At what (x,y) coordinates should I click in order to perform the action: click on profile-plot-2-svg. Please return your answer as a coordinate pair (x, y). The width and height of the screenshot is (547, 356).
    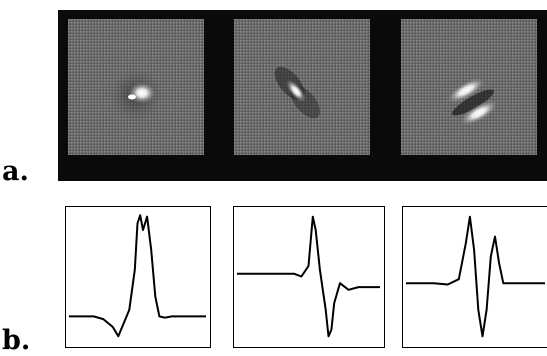
    Looking at the image, I should click on (308, 276).